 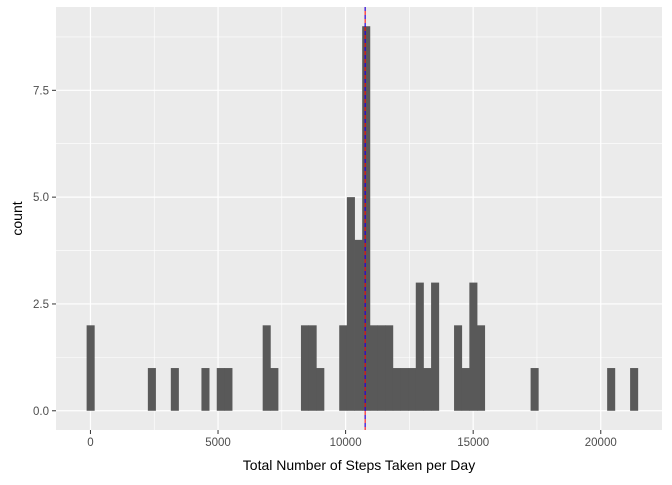 I want to click on y-tick-label: 0.0, so click(x=41, y=412).